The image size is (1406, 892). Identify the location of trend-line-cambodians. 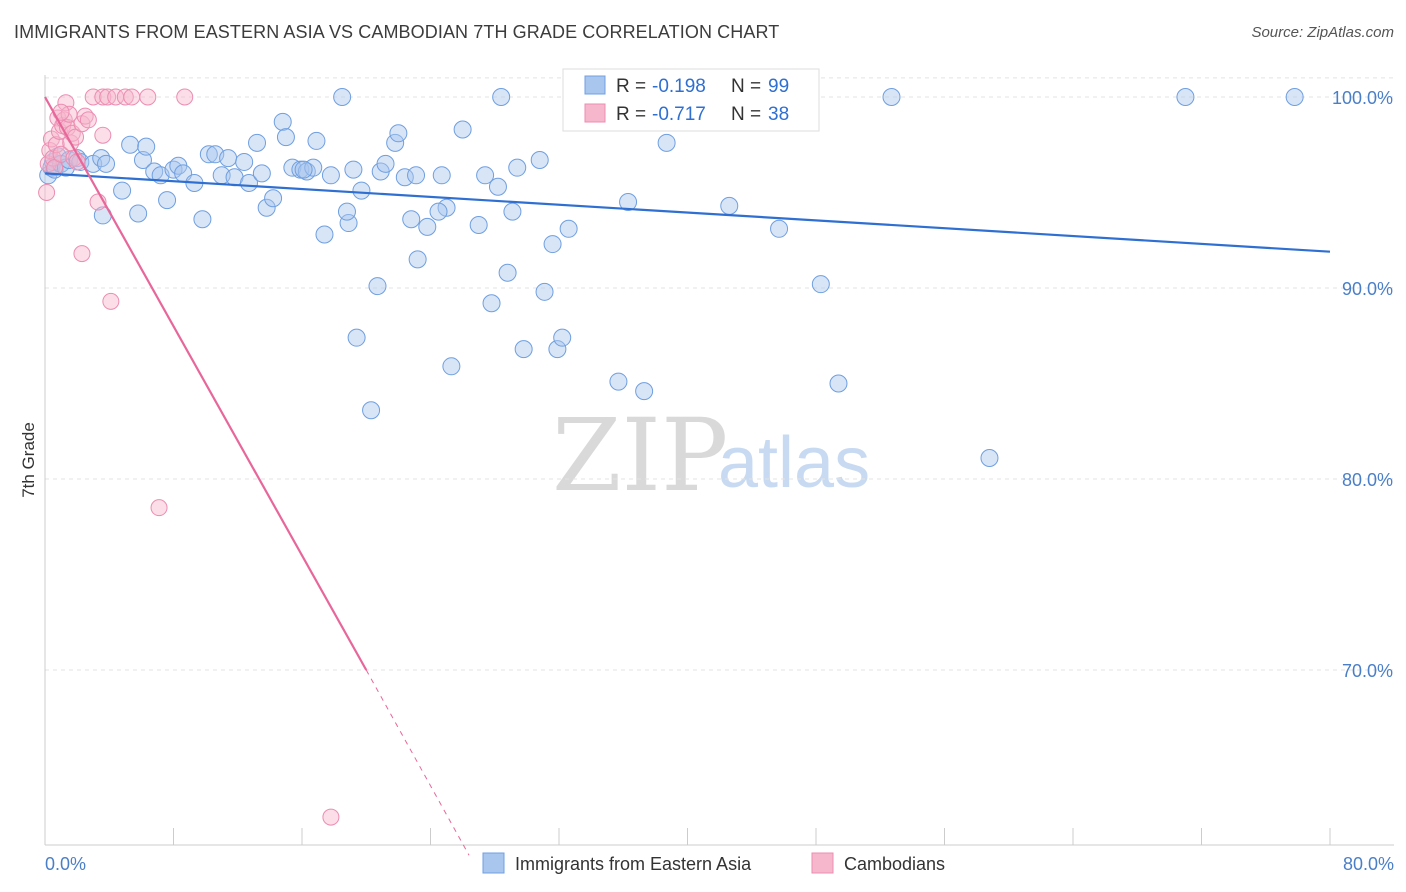
(206, 383).